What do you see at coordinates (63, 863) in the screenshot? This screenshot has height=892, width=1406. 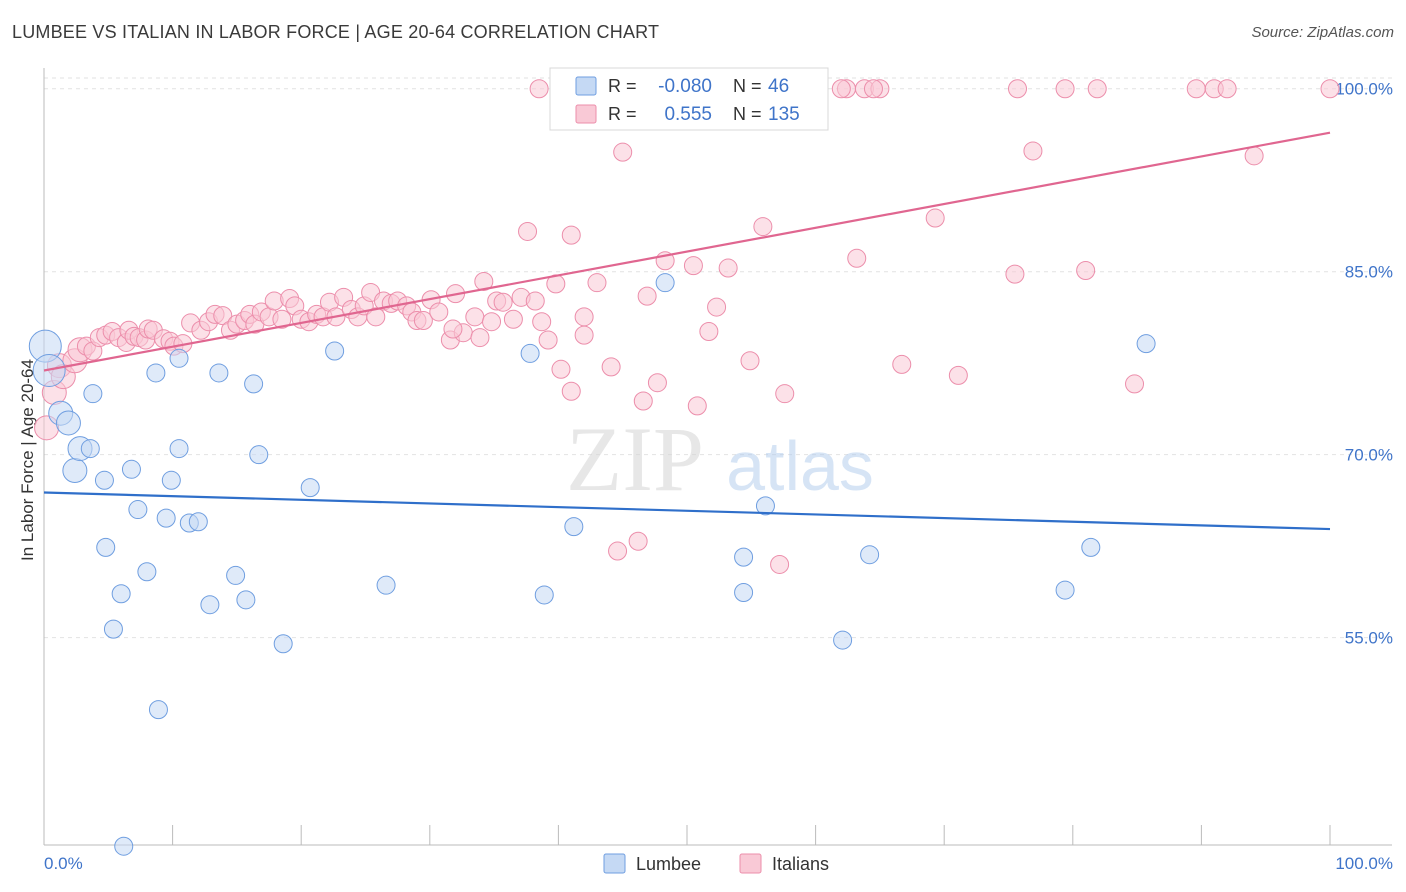 I see `x-tick-label: 0.0%` at bounding box center [63, 863].